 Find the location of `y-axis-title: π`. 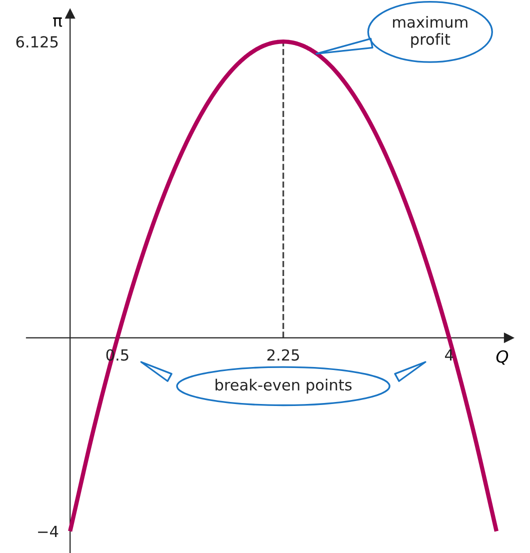

y-axis-title: π is located at coordinates (57, 22).